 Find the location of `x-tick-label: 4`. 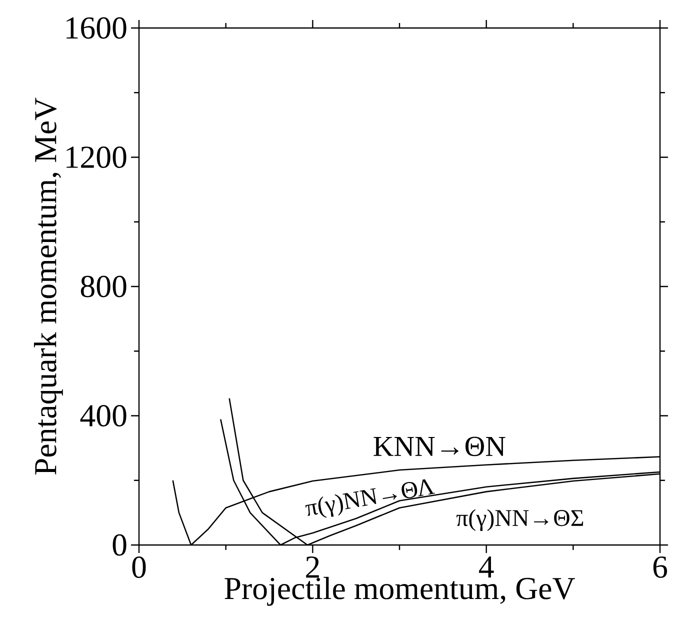

x-tick-label: 4 is located at coordinates (486, 567).